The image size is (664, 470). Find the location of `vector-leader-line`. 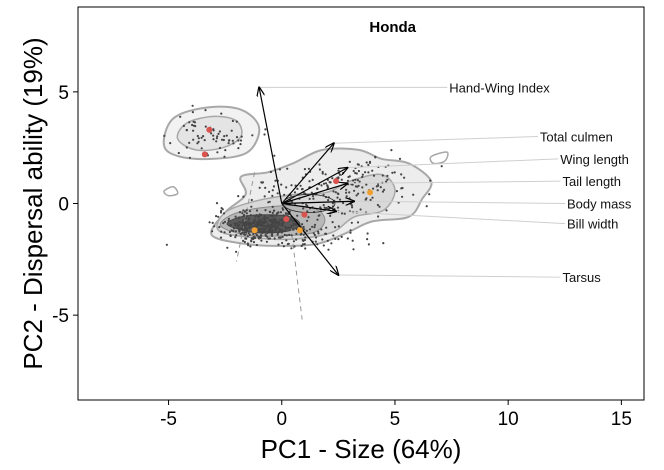

vector-leader-line is located at coordinates (449, 276).